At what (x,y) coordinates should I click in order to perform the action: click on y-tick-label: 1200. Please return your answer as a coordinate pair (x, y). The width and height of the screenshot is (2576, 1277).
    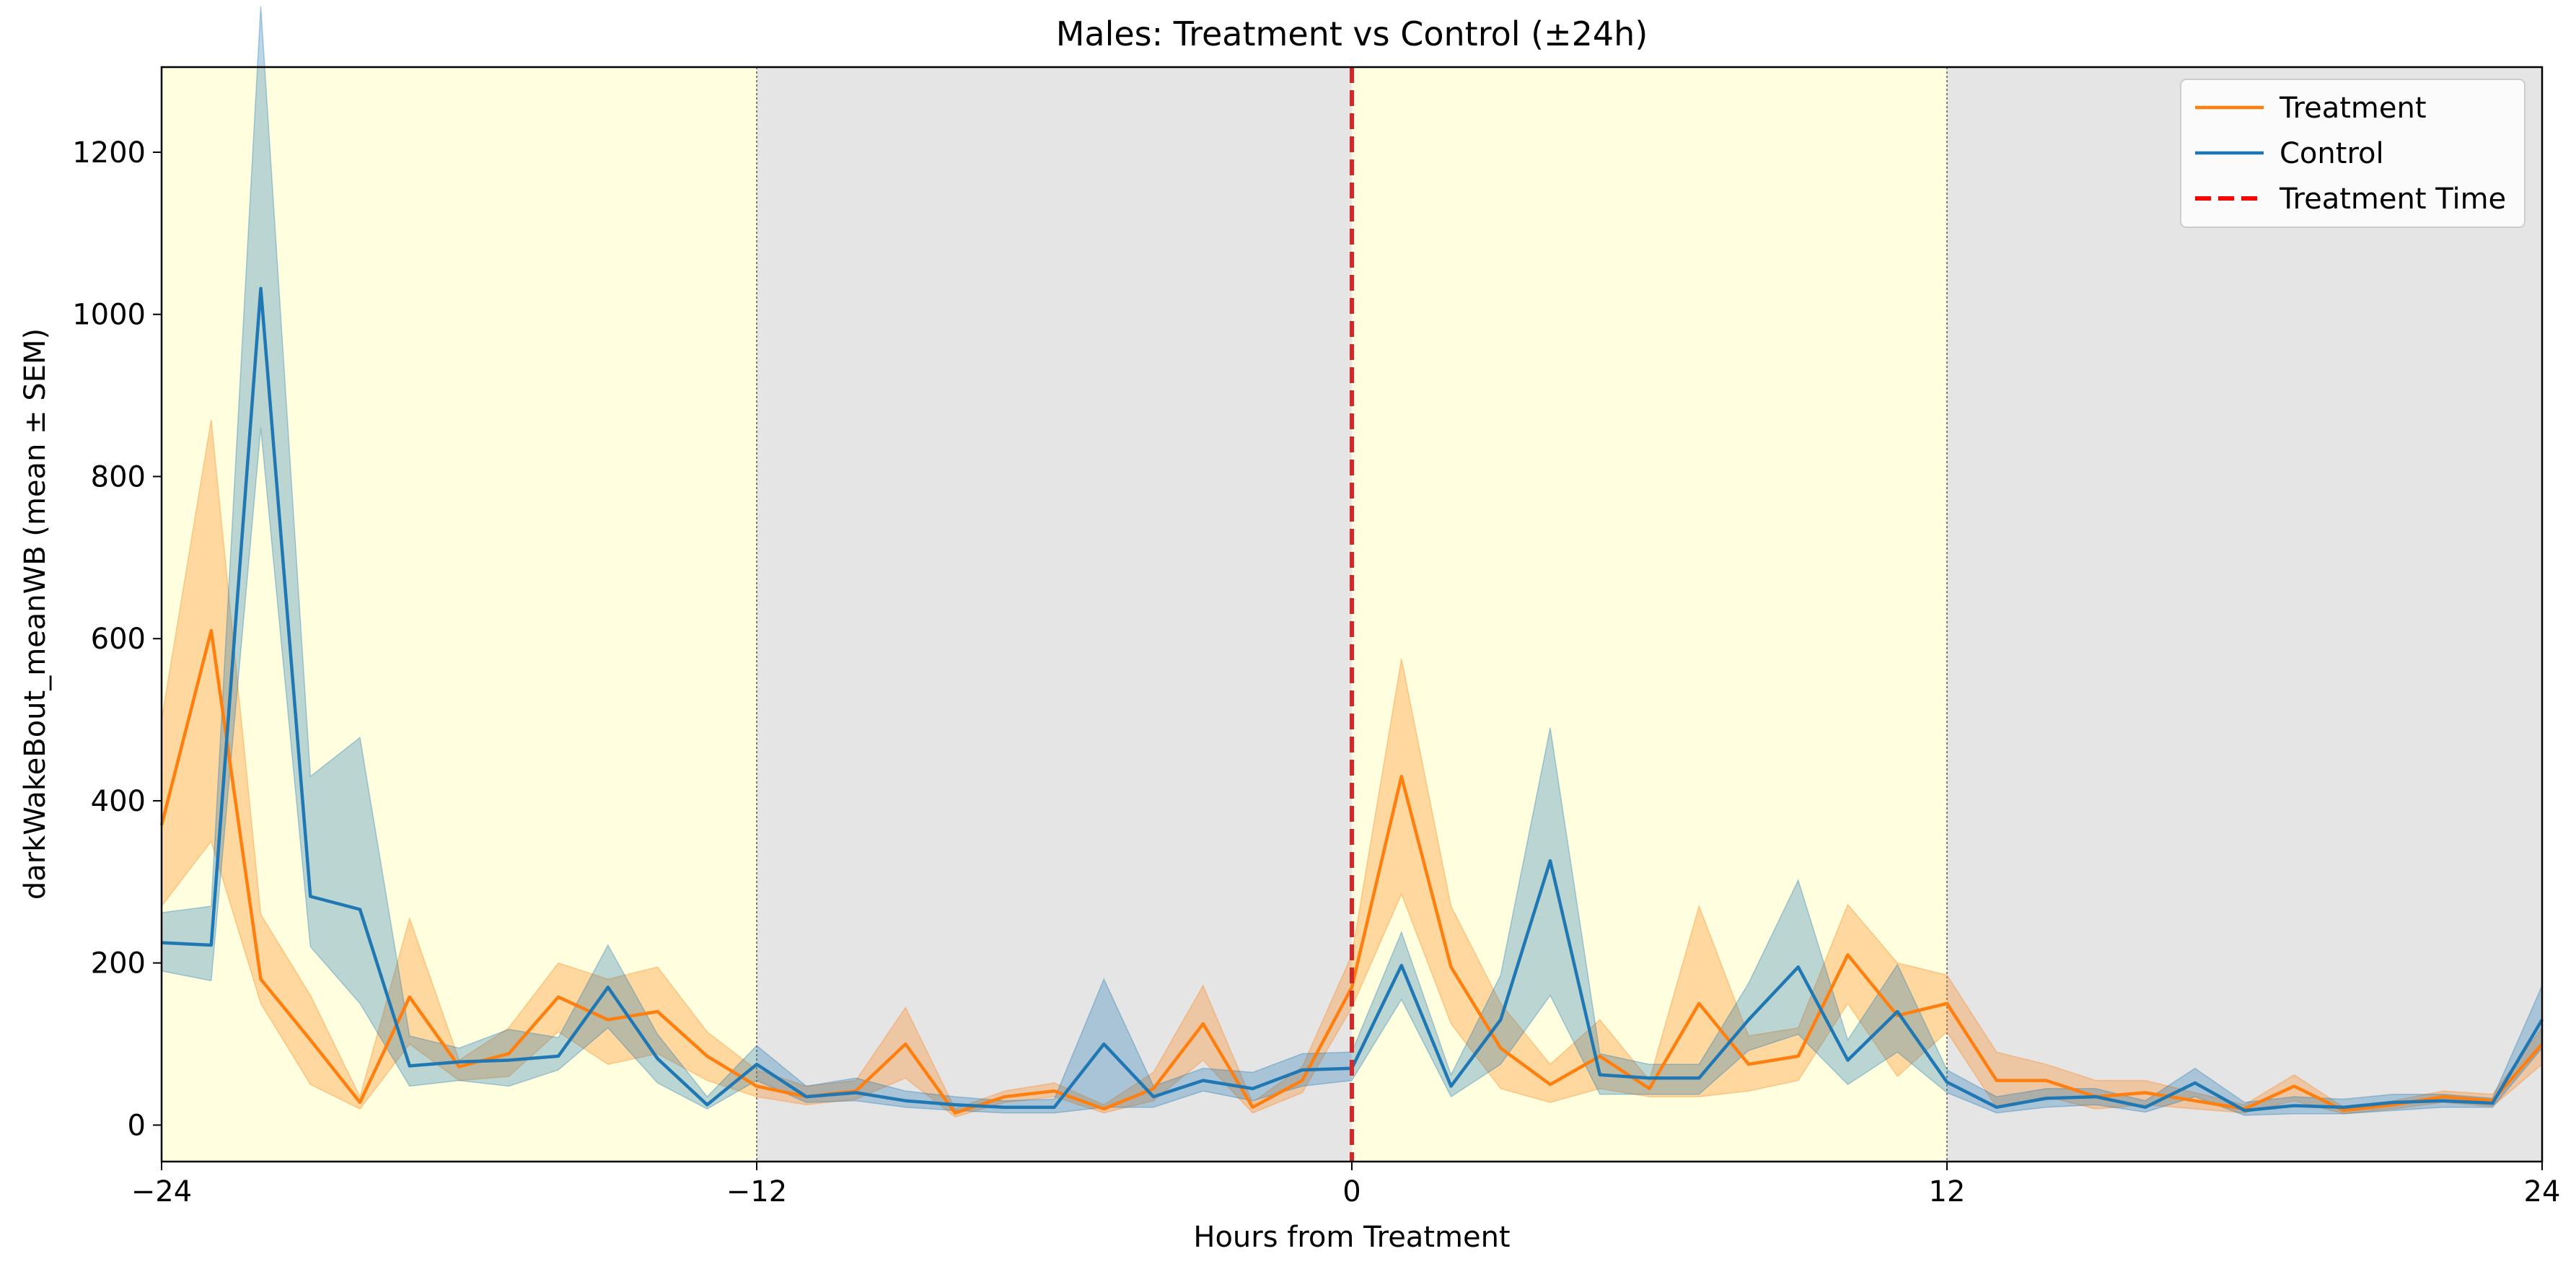
    Looking at the image, I should click on (109, 153).